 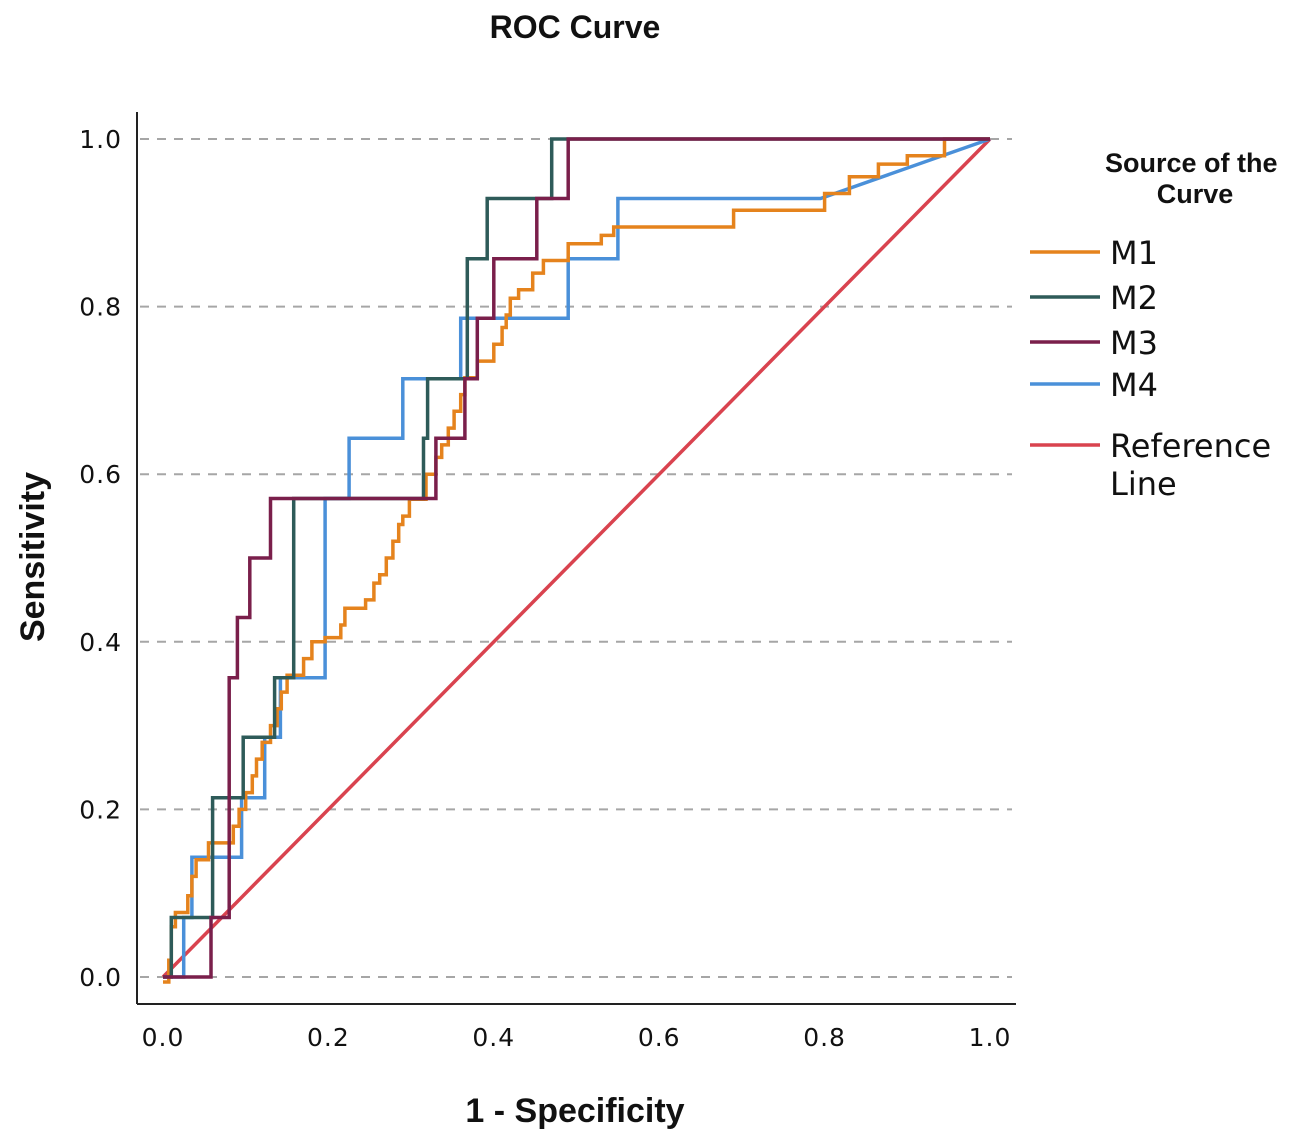 I want to click on legend-items: M1 M2 M3 M4 Reference Line, so click(x=1150, y=368).